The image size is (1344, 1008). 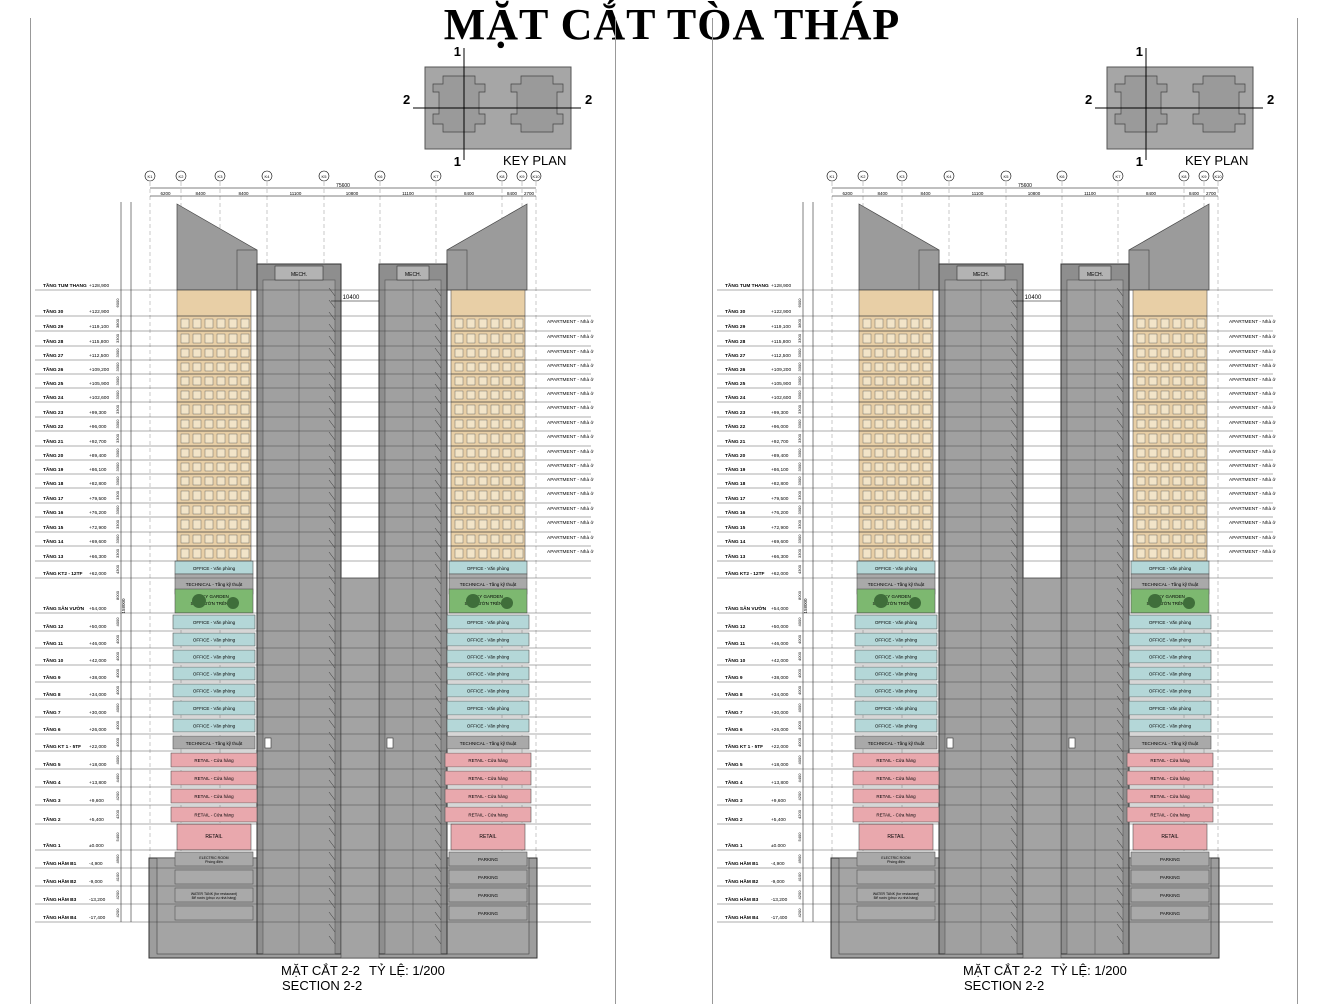 What do you see at coordinates (1139, 161) in the screenshot?
I see `key-plan-mark: 1` at bounding box center [1139, 161].